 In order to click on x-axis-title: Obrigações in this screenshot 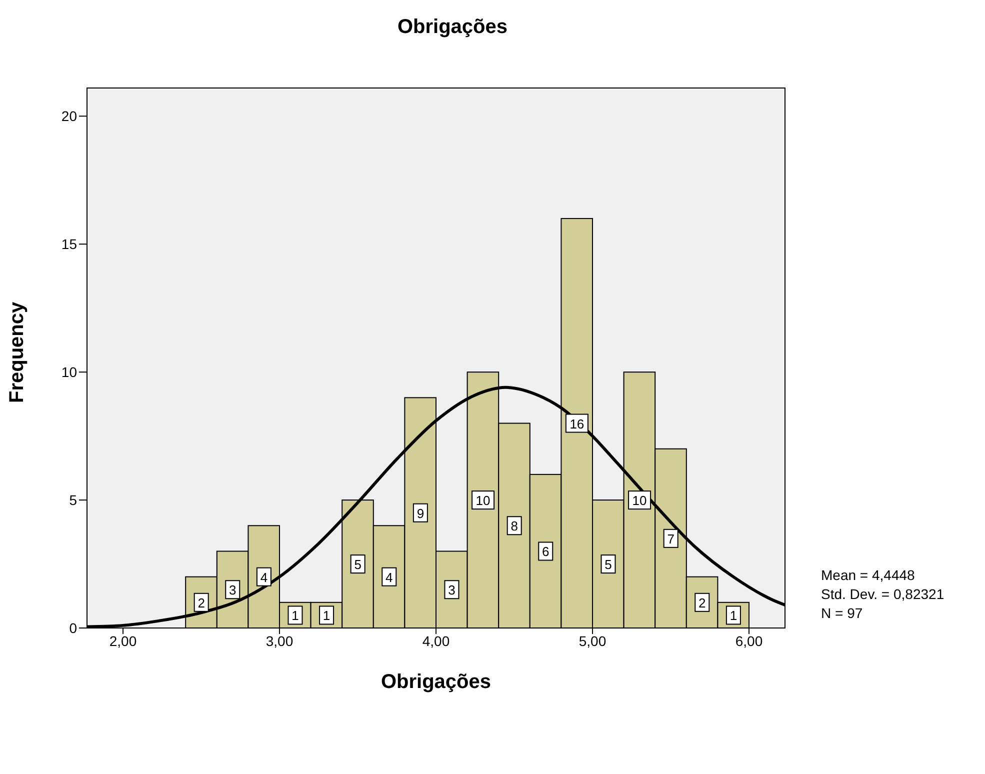, I will do `click(436, 682)`.